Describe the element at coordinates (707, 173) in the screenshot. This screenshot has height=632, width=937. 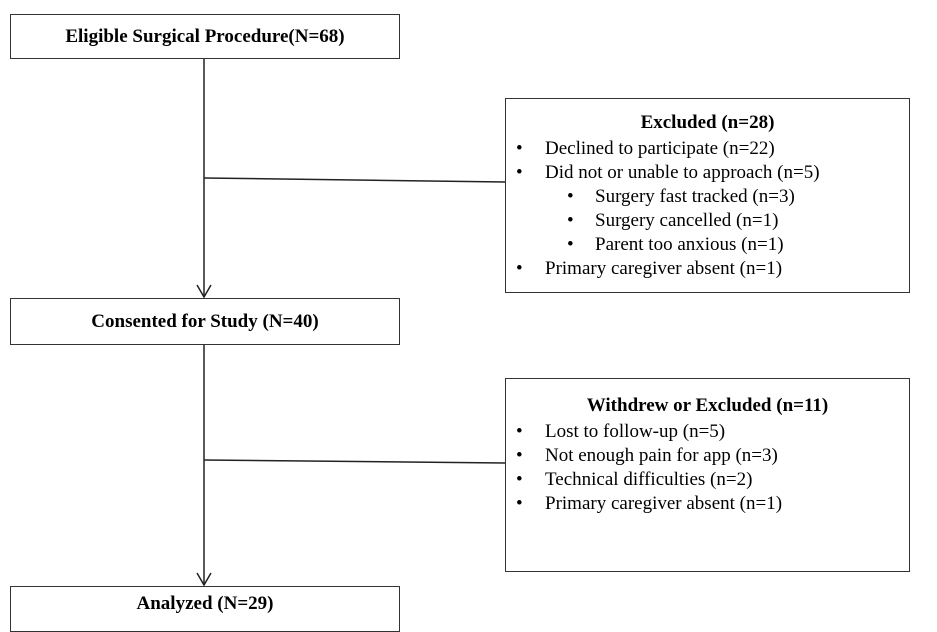
I see `bullet-item: Did not or unable to approach (n=5)` at that location.